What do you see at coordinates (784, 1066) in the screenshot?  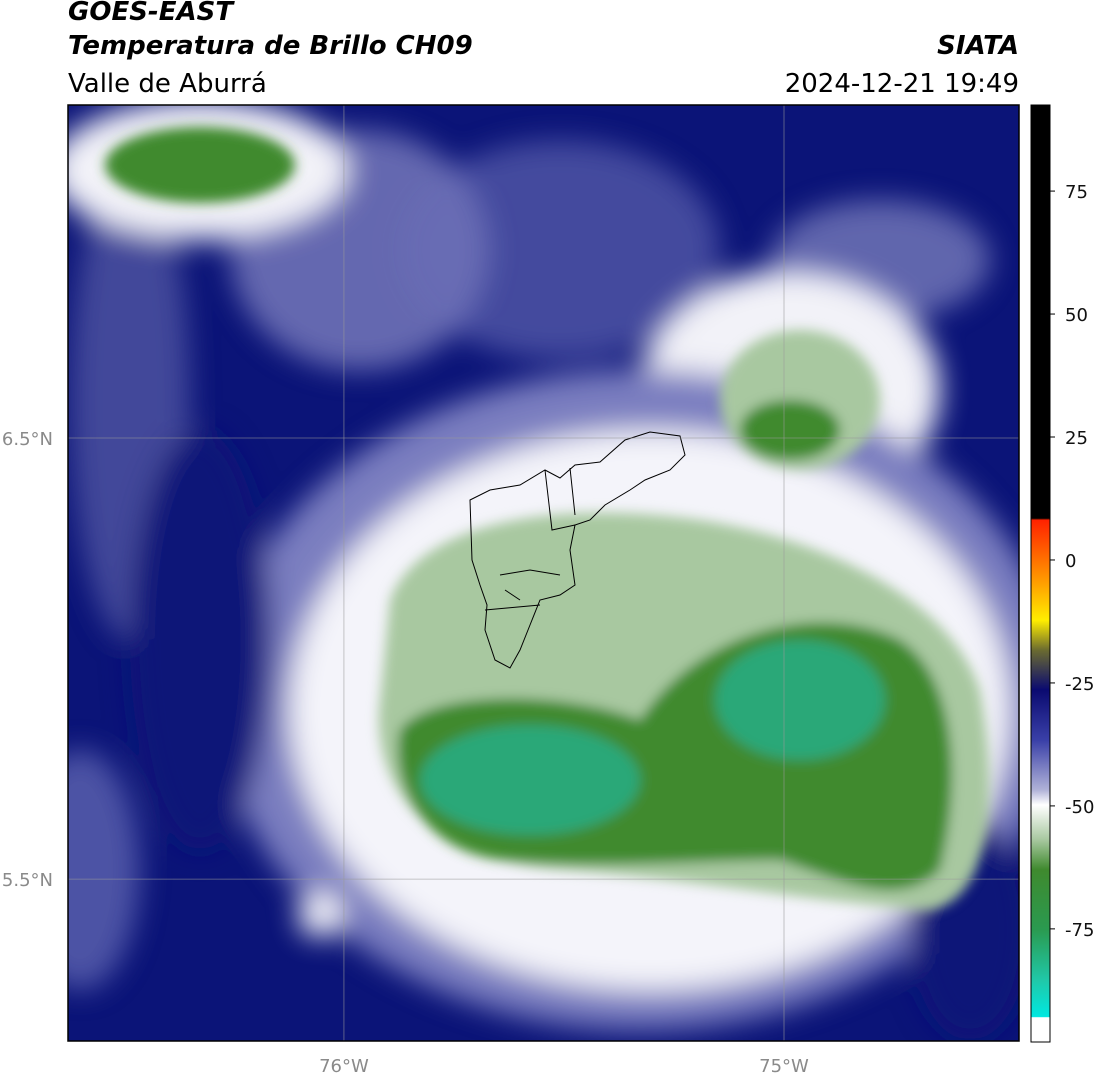 I see `x-tick-label: 75°W` at bounding box center [784, 1066].